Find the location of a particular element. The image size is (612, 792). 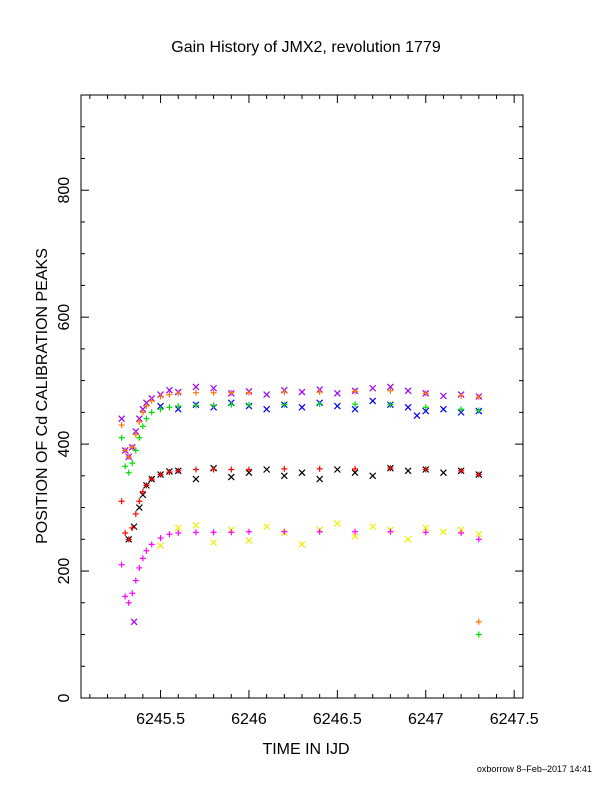

y-tick-label: 0 is located at coordinates (64, 697).